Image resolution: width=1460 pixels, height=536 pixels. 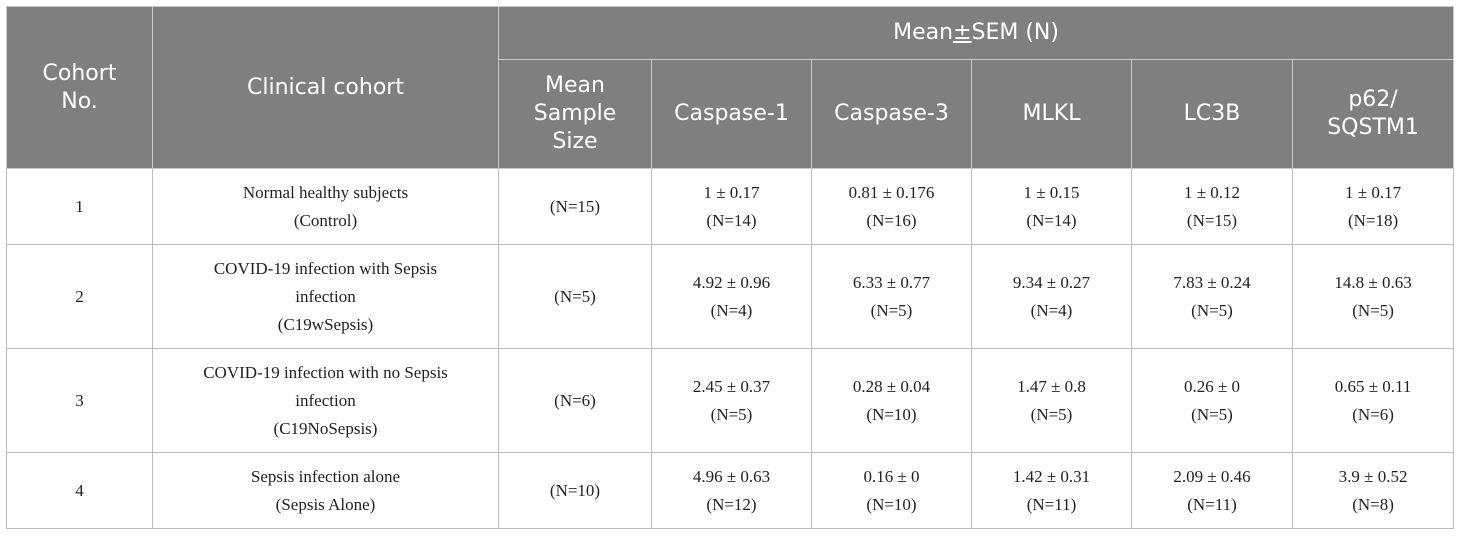 I want to click on cohort-line: (Sepsis Alone), so click(x=325, y=504).